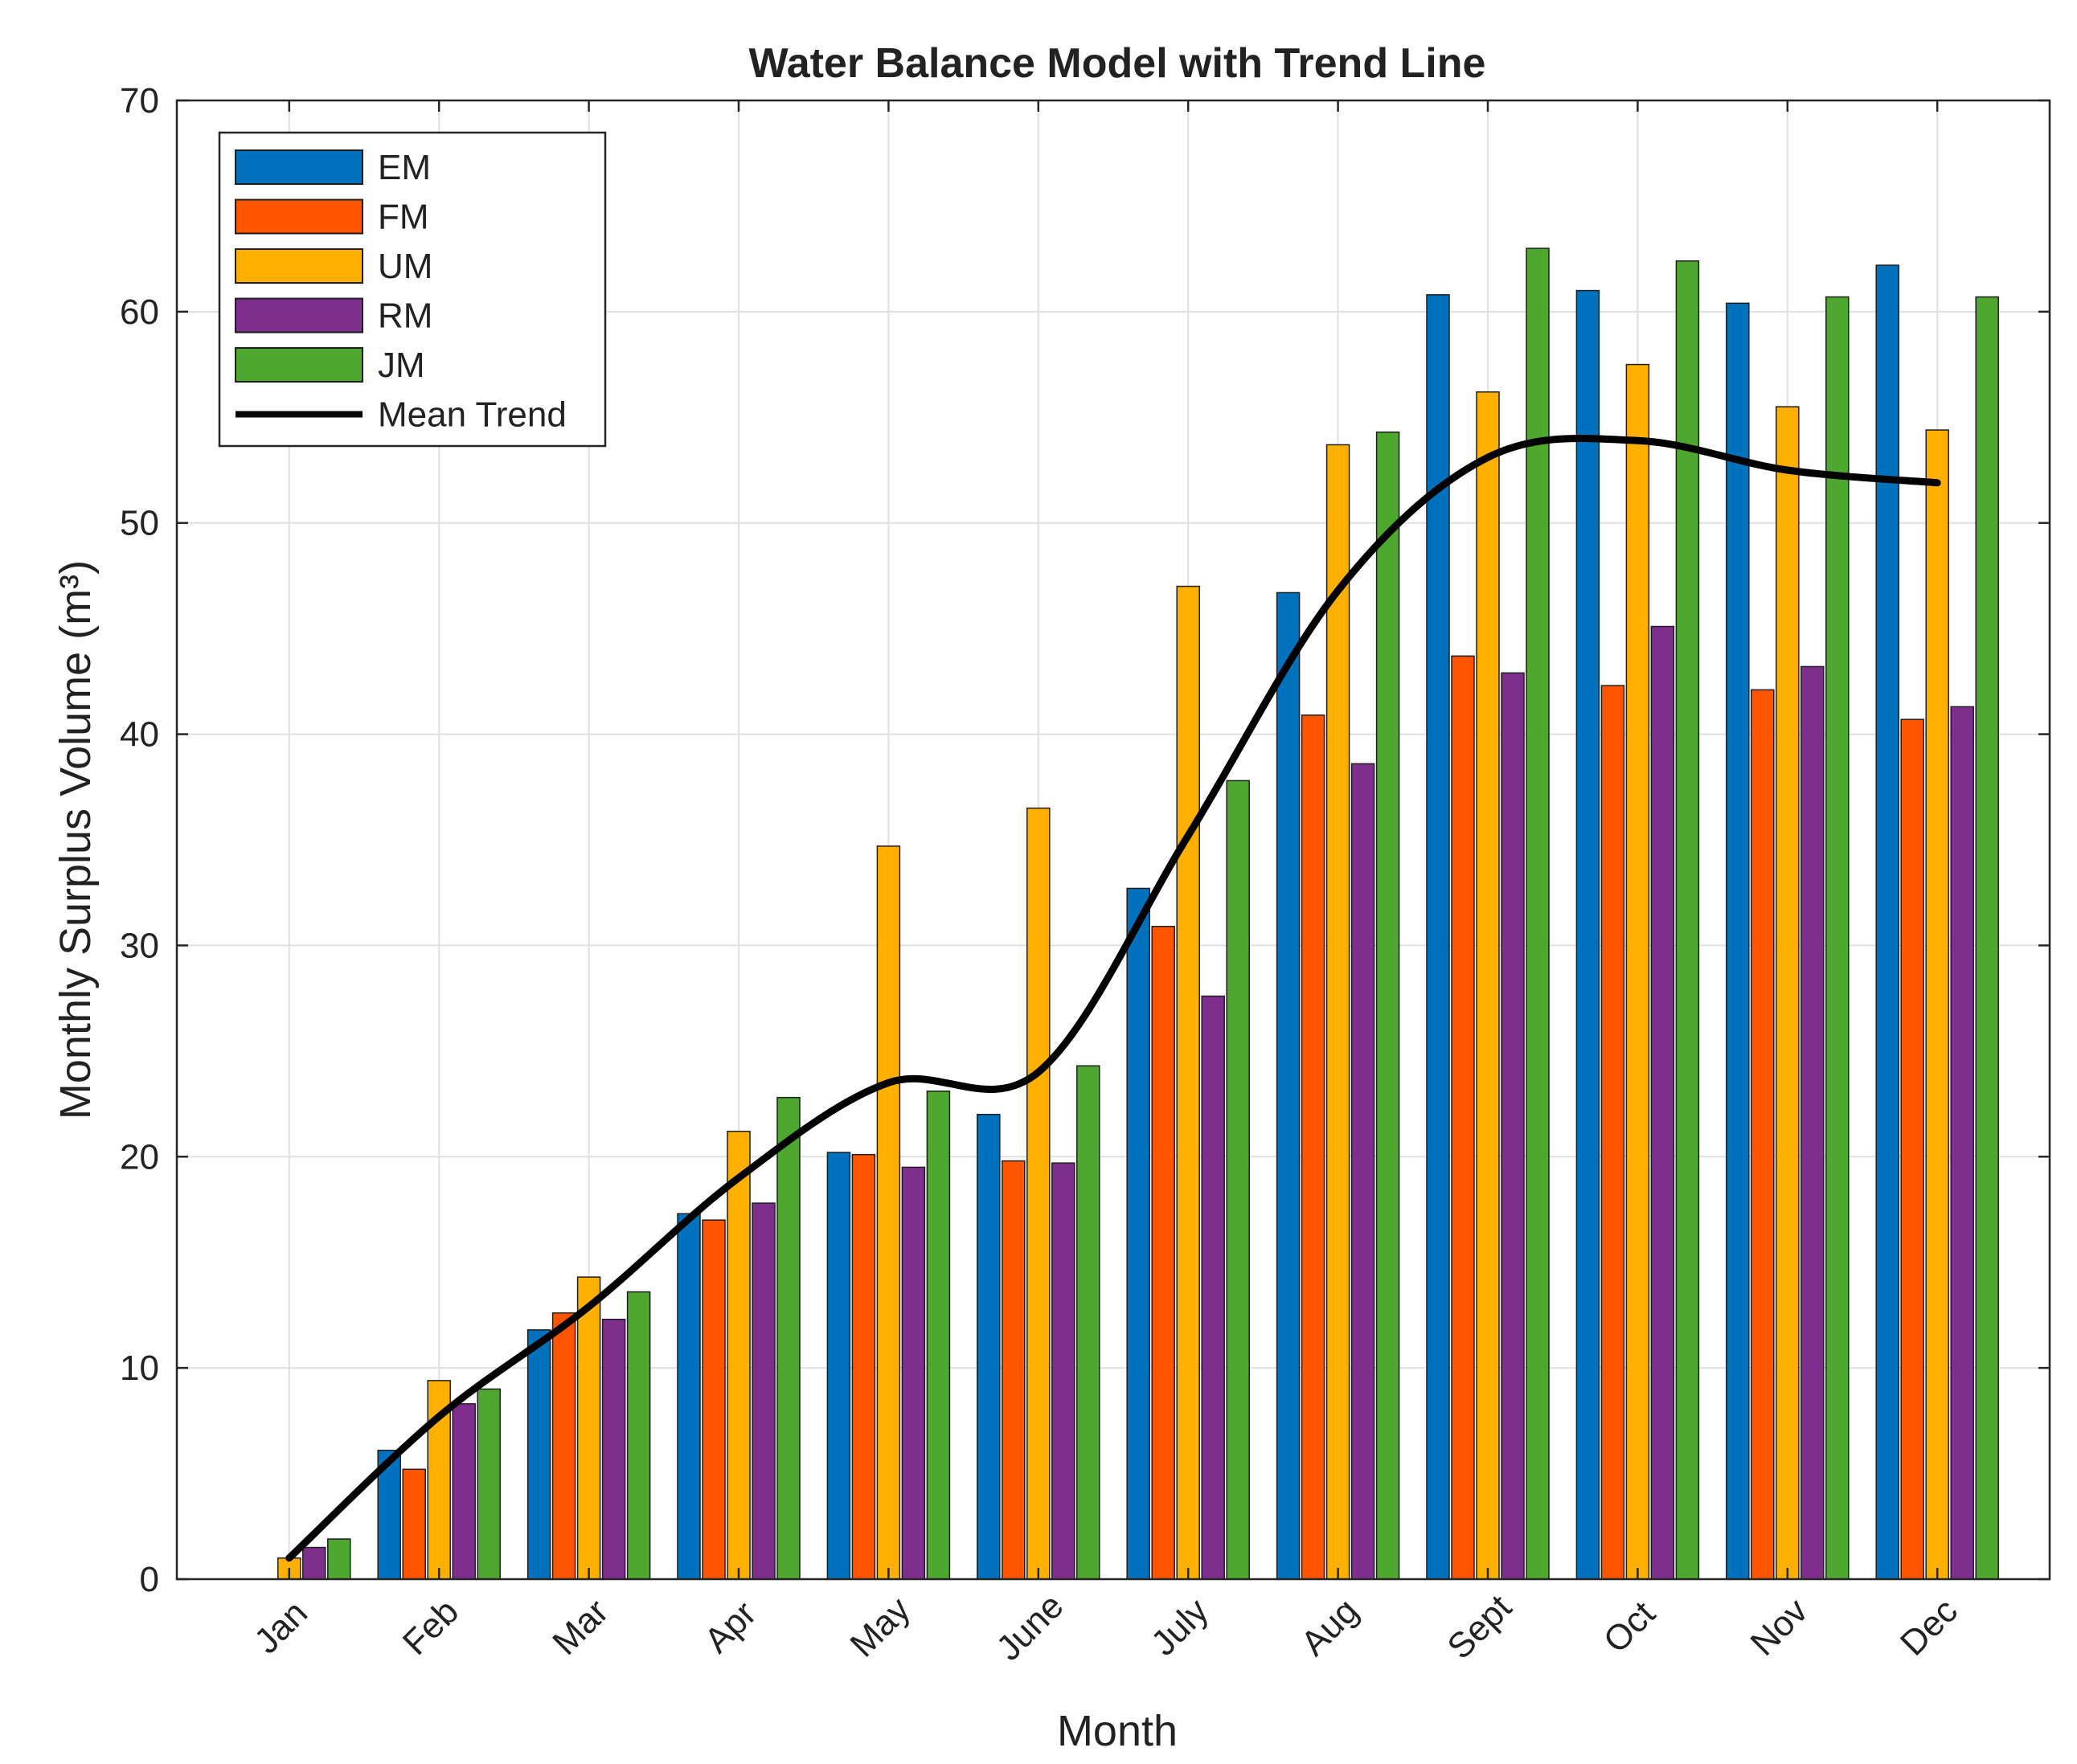 This screenshot has width=2077, height=1764. What do you see at coordinates (1117, 1731) in the screenshot?
I see `x-axis-label: Month` at bounding box center [1117, 1731].